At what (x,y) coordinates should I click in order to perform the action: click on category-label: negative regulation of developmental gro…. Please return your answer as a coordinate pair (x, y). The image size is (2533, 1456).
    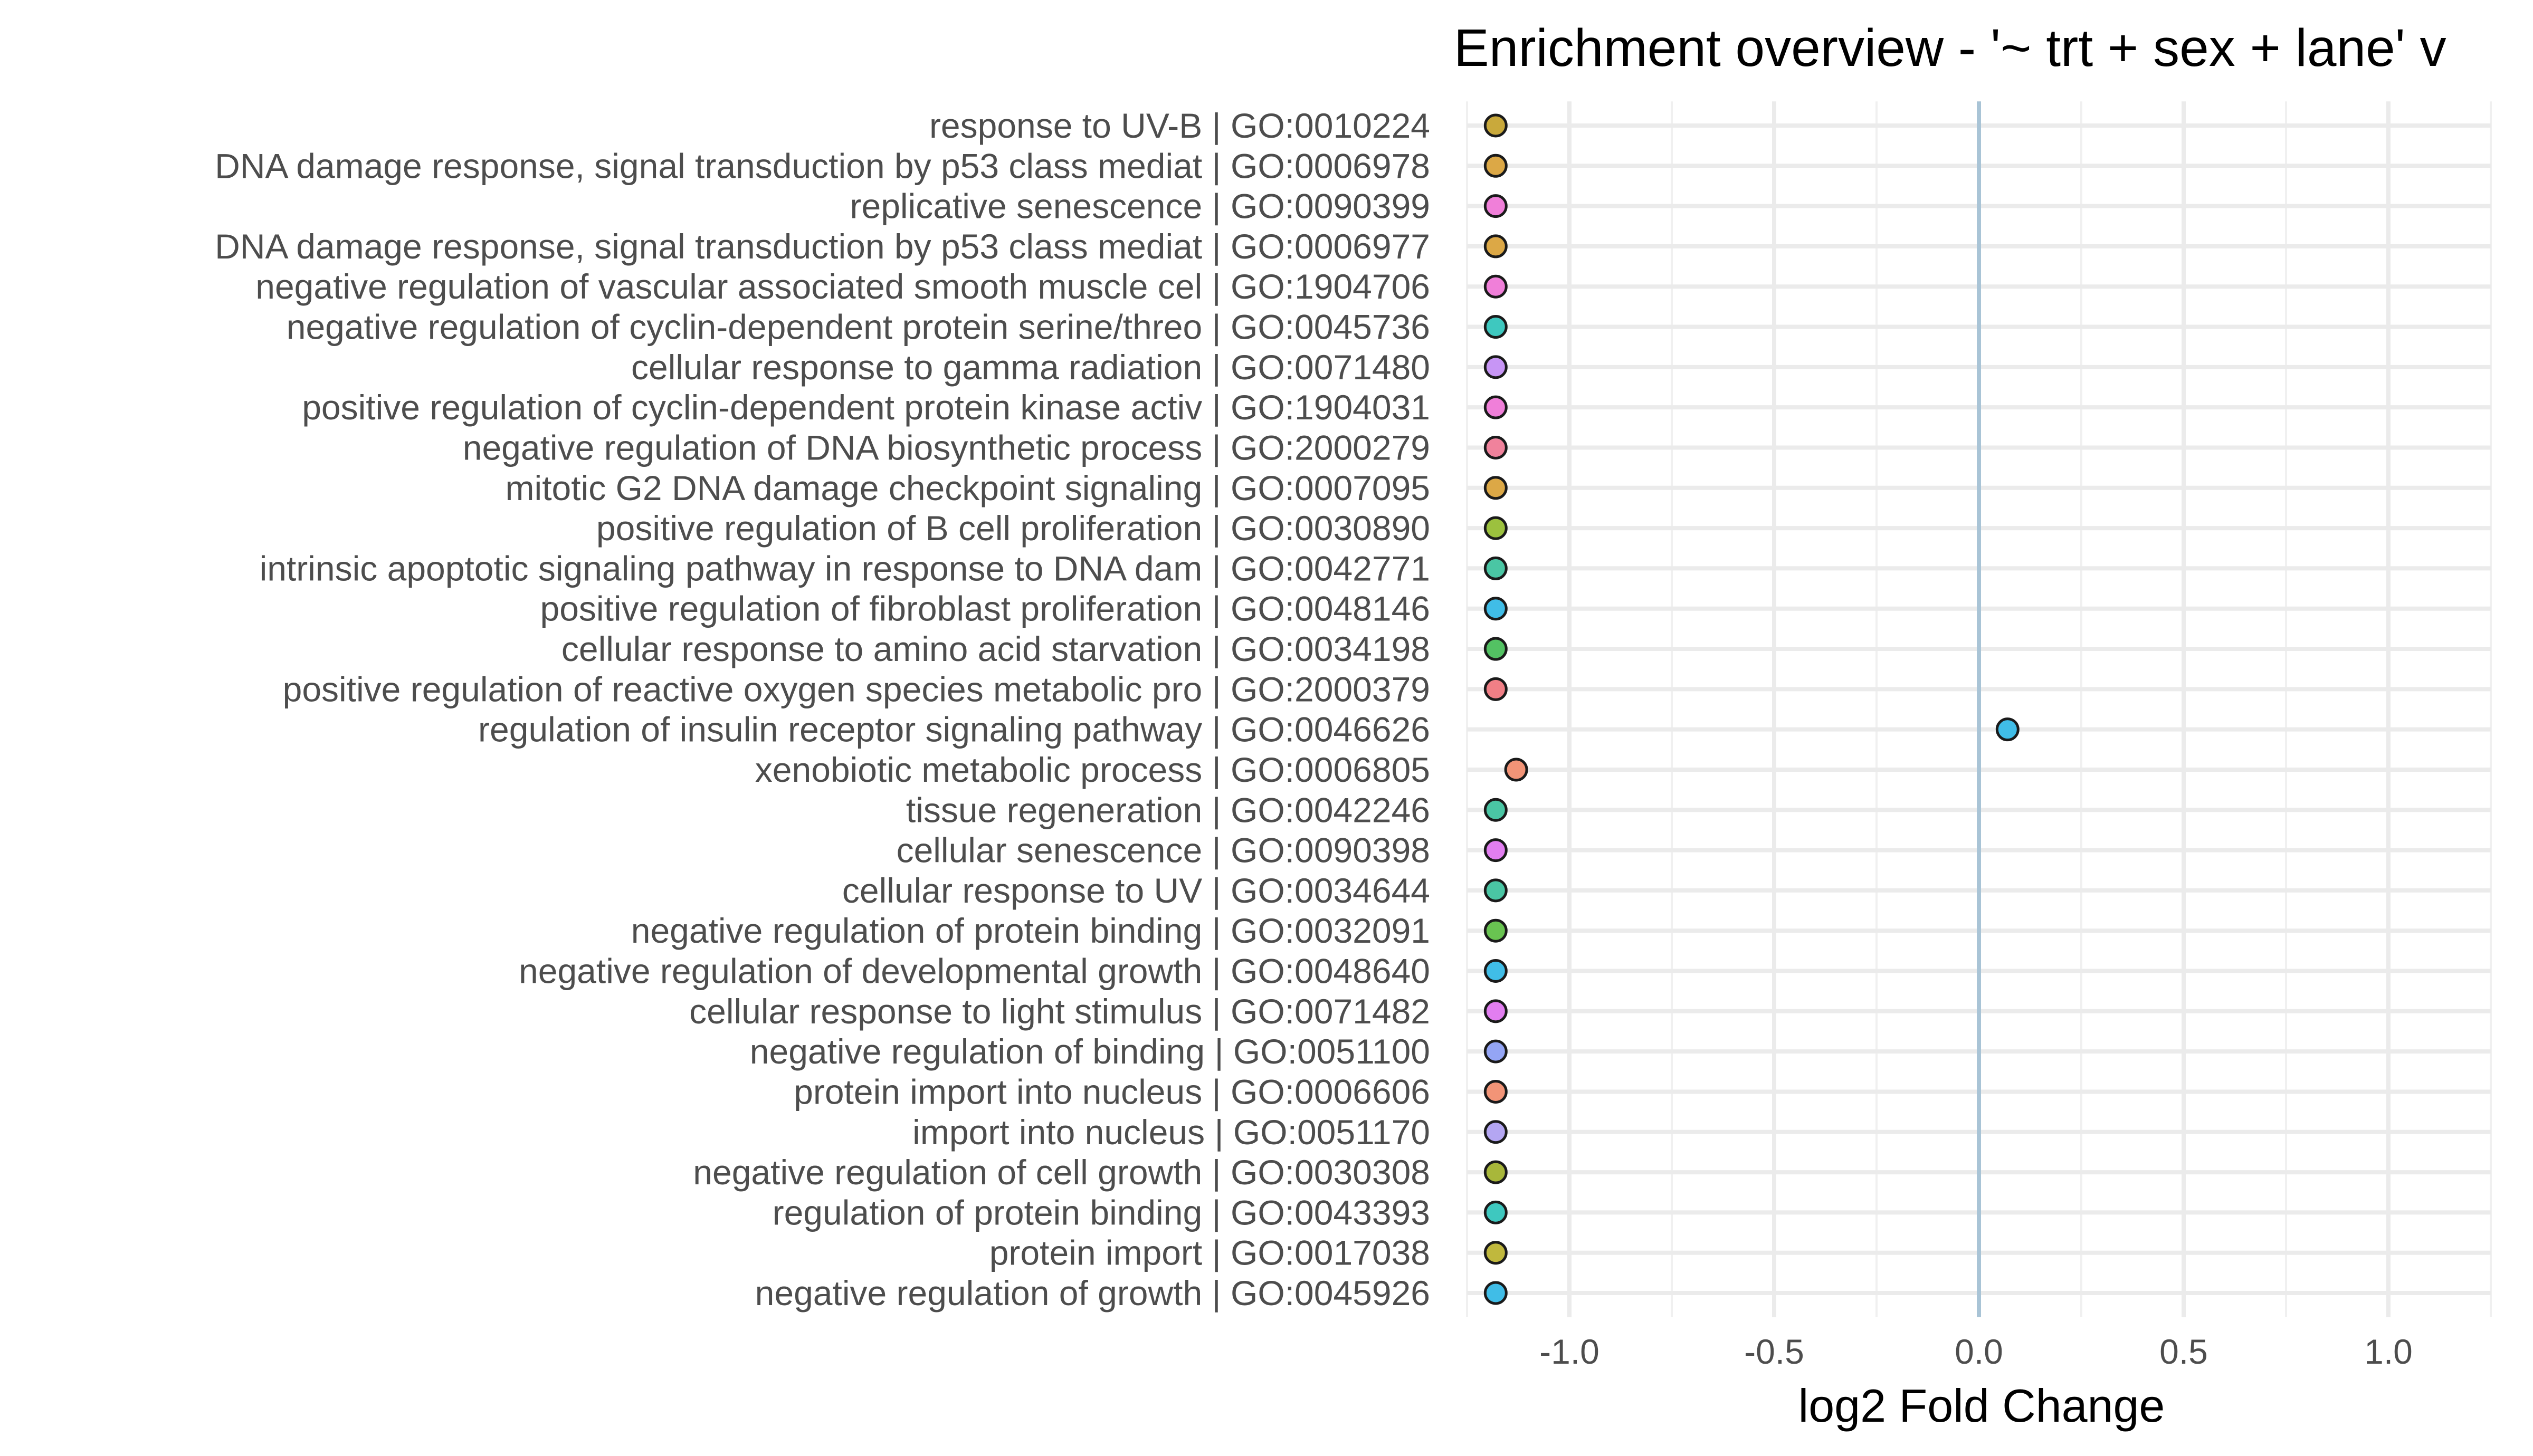
    Looking at the image, I should click on (974, 971).